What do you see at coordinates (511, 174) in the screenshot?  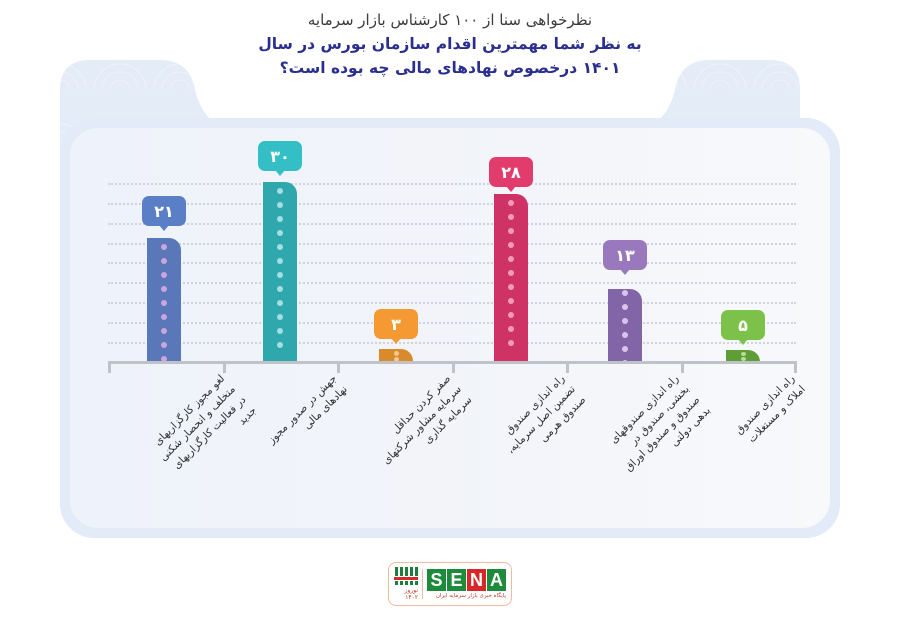 I see `value-badge-4: ۲۸` at bounding box center [511, 174].